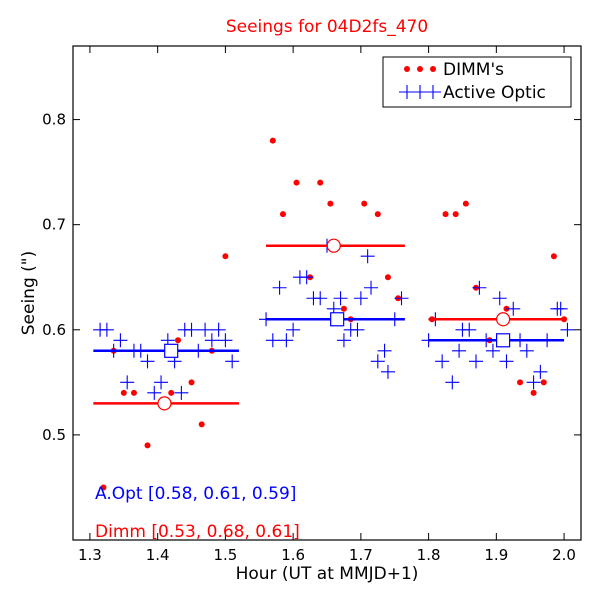 The image size is (600, 600). What do you see at coordinates (361, 555) in the screenshot?
I see `x-tick-label: 1.7` at bounding box center [361, 555].